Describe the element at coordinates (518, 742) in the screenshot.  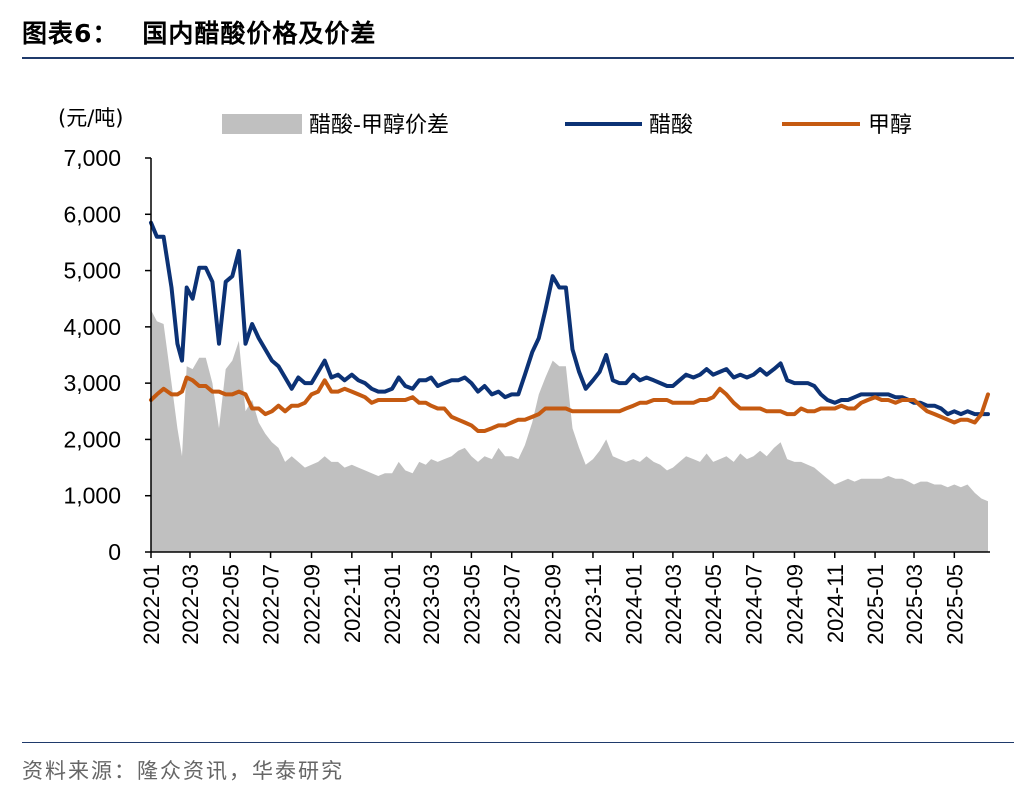
I see `footer-divider` at that location.